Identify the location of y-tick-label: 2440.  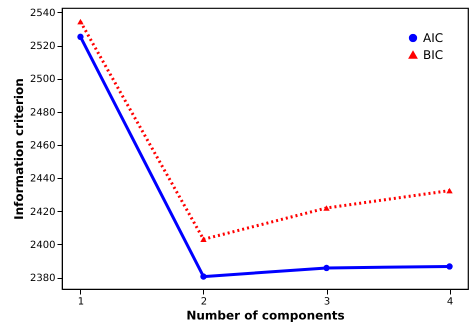
(43, 179).